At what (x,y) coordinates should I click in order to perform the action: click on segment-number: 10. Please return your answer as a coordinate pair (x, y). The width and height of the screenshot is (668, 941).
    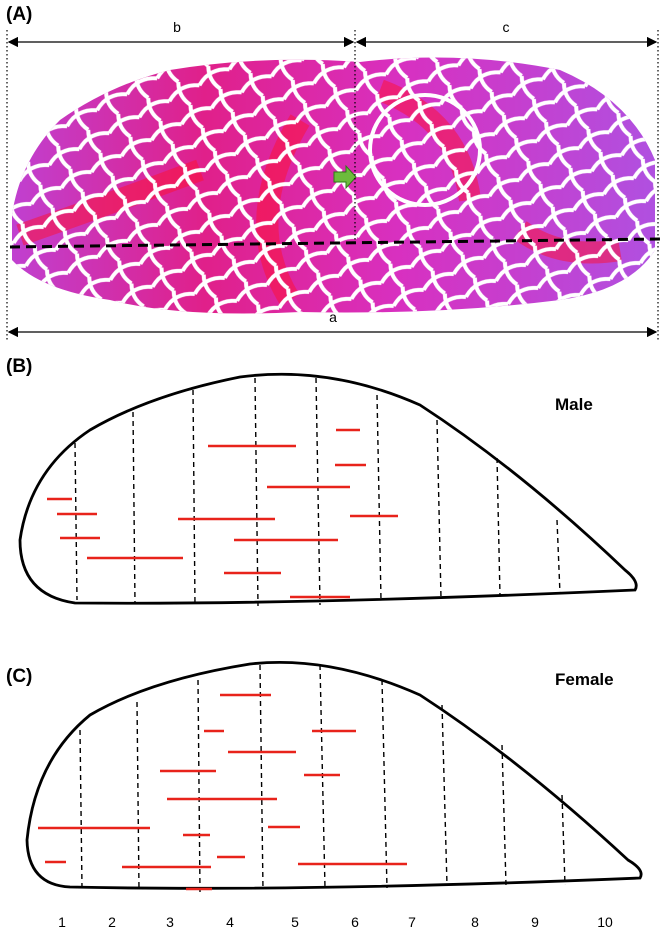
    Looking at the image, I should click on (605, 922).